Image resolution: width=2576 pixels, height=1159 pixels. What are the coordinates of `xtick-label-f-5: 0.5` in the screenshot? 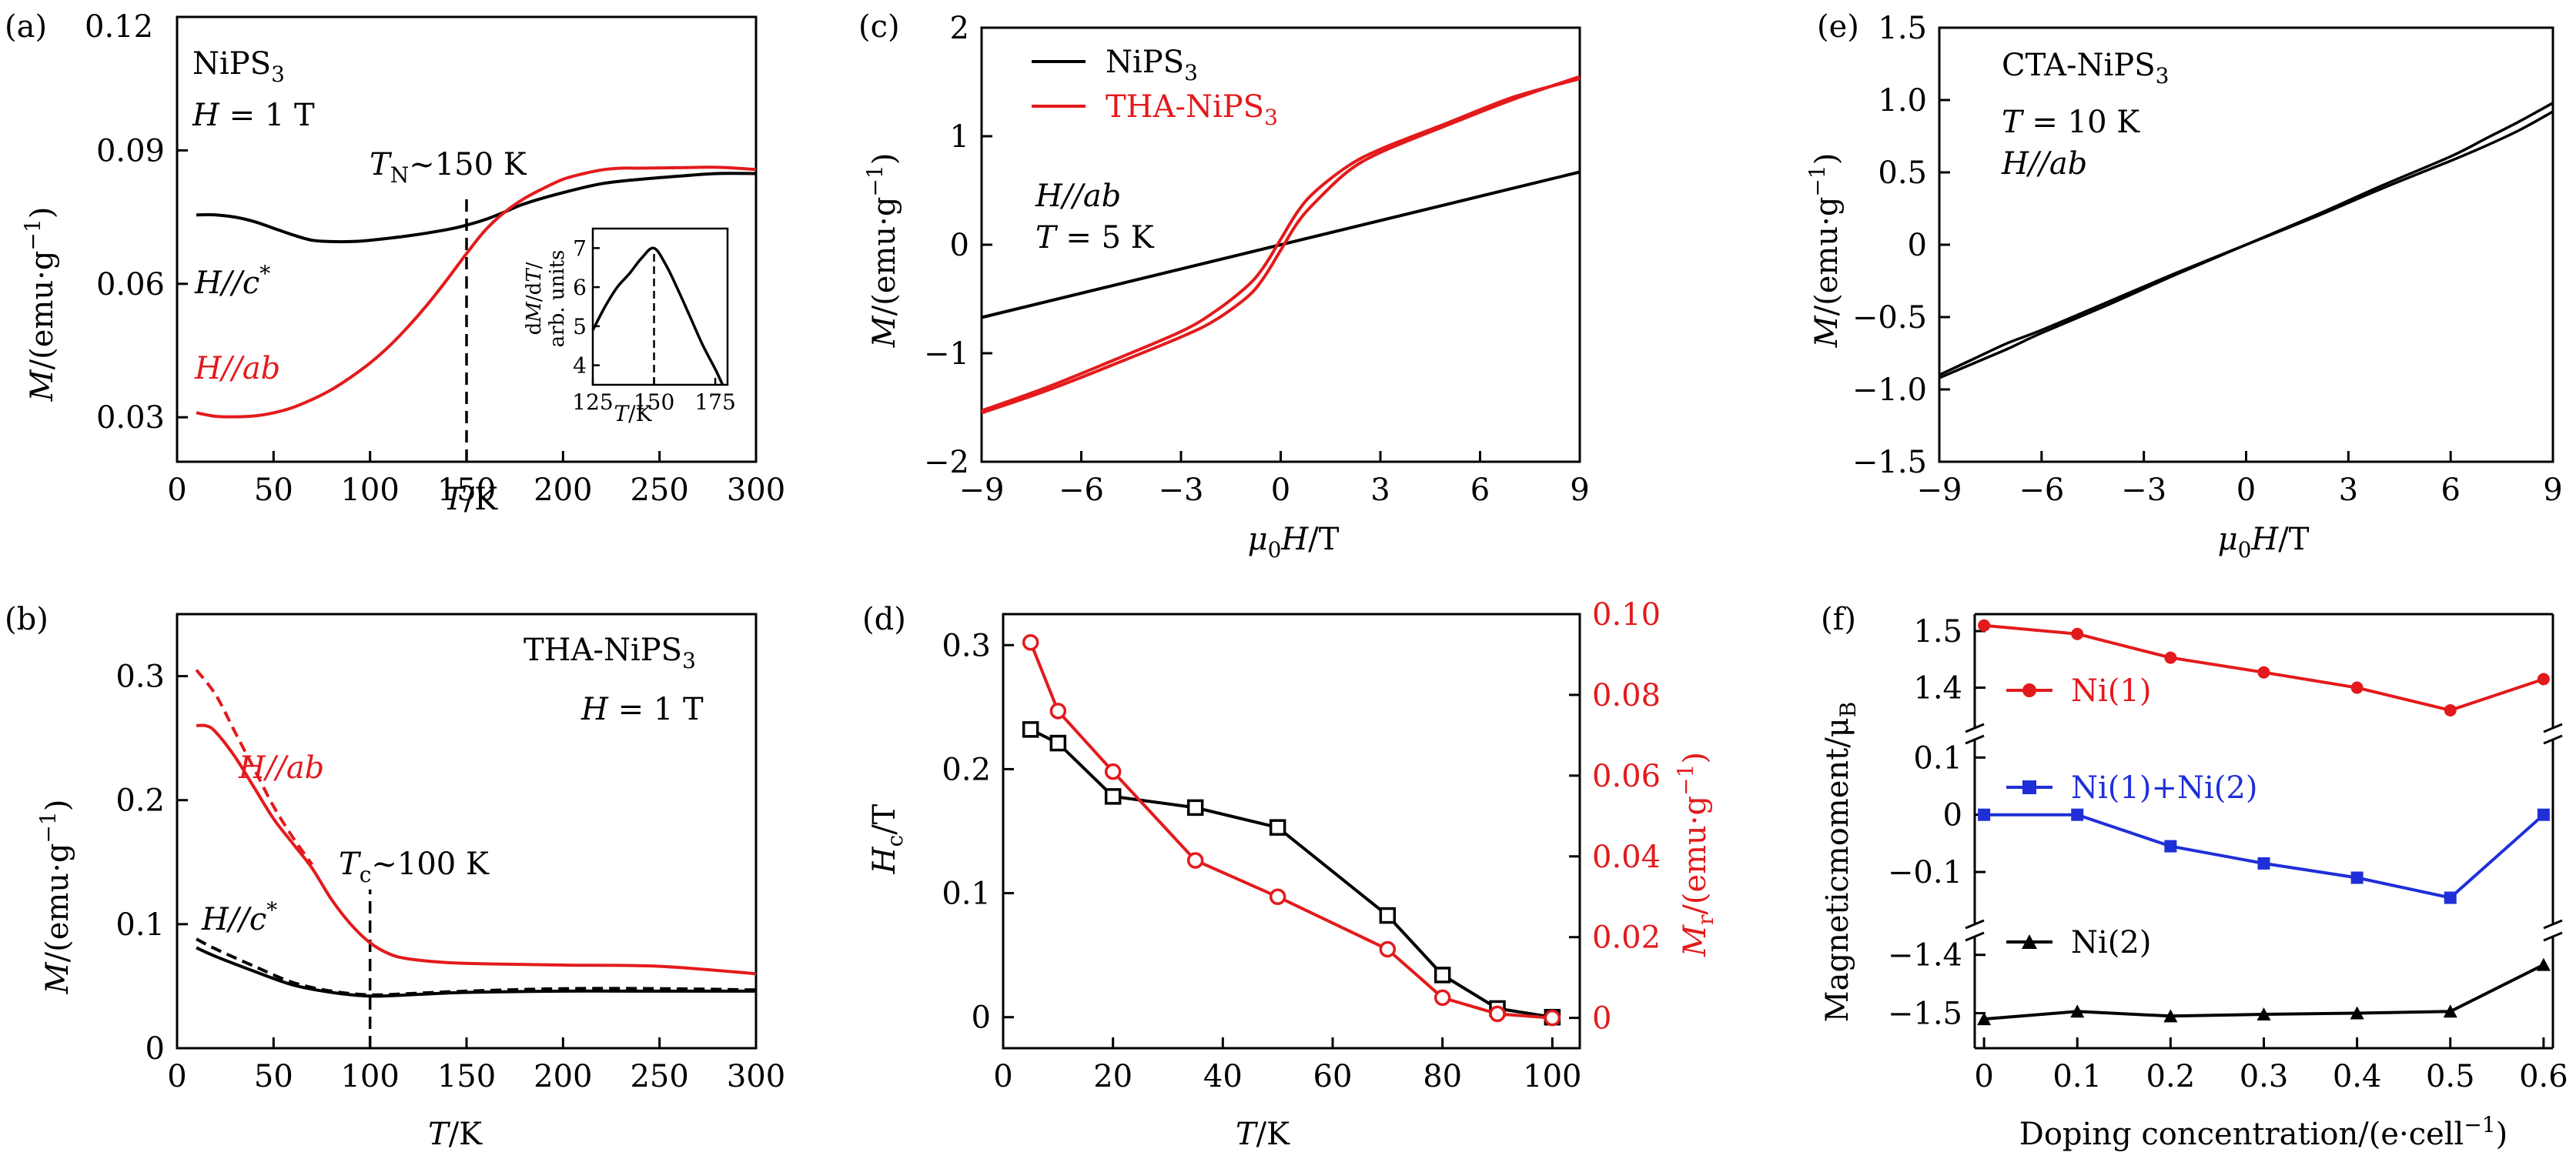 It's located at (2450, 1076).